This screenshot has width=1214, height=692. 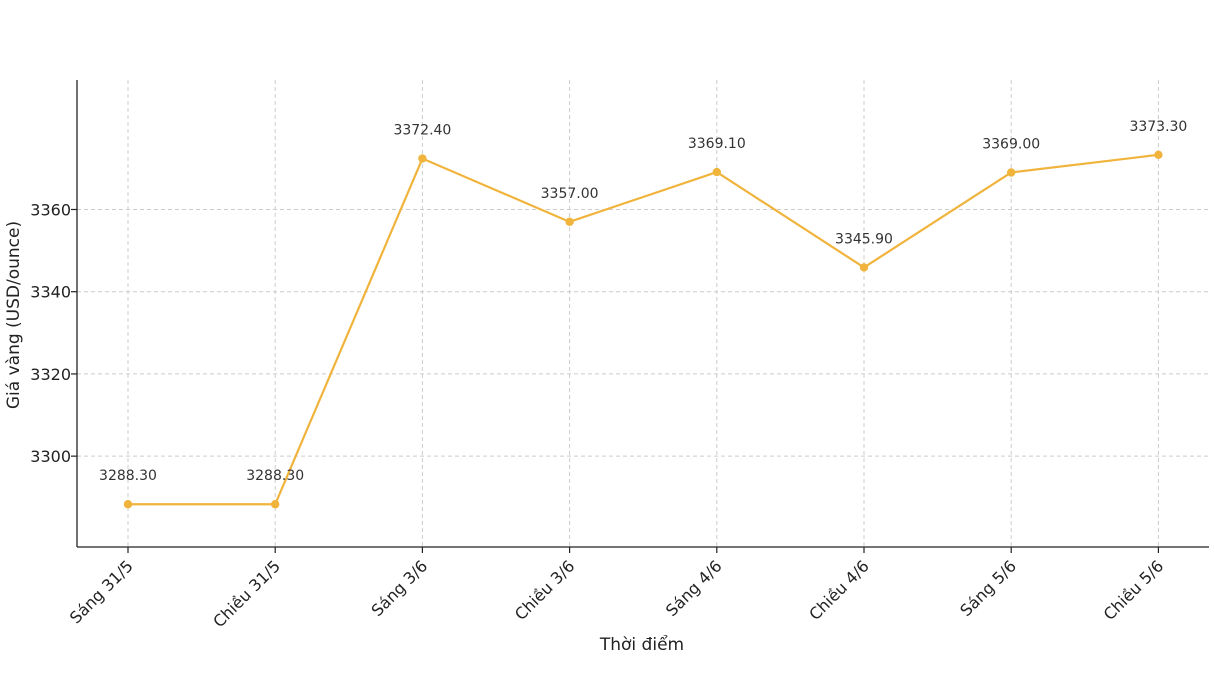 What do you see at coordinates (988, 588) in the screenshot?
I see `x-tick-label: Sáng 5/6` at bounding box center [988, 588].